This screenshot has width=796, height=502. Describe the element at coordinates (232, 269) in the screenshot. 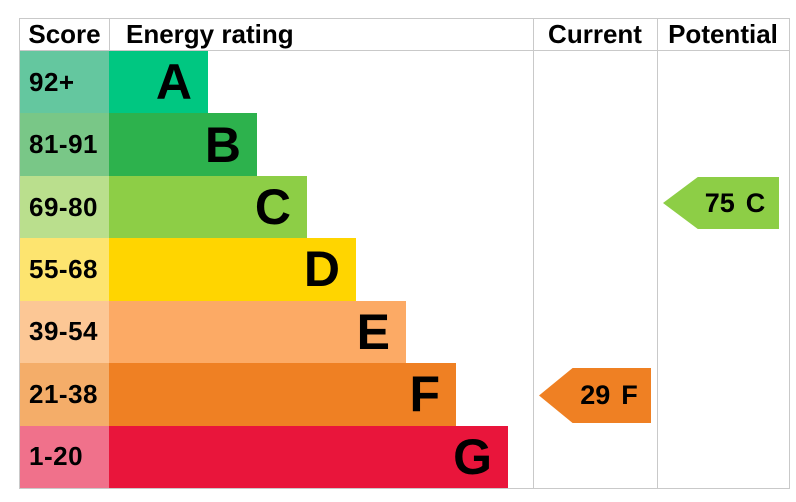

I see `band-bar: D` at that location.